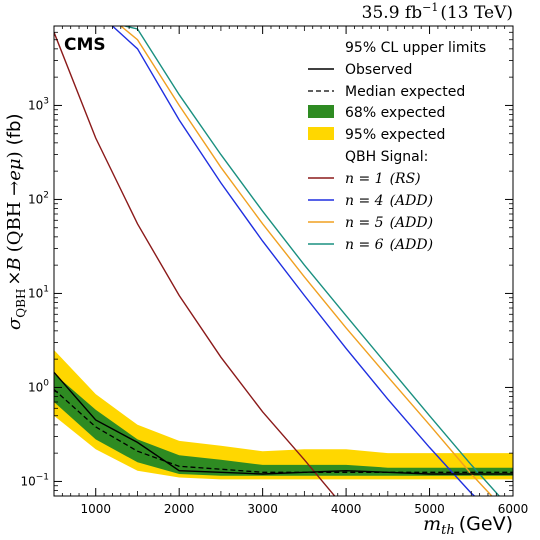 The height and width of the screenshot is (540, 540). I want to click on legend-title: 95% CL upper limits, so click(415, 48).